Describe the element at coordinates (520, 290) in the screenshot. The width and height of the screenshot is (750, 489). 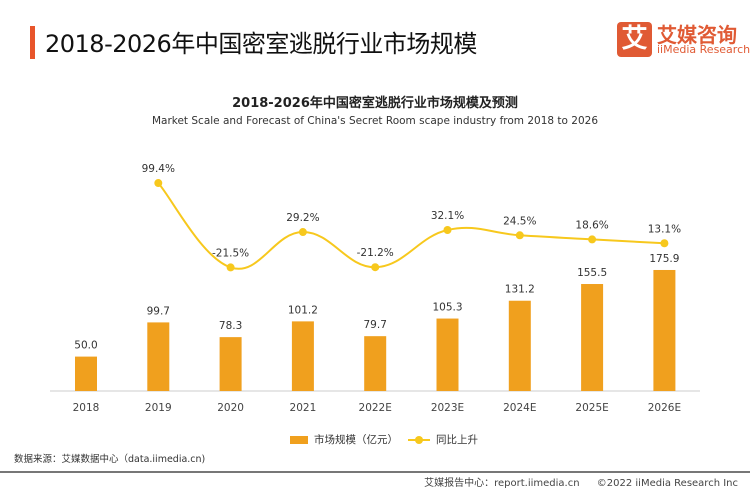
I see `bar-value-label: 131.2` at that location.